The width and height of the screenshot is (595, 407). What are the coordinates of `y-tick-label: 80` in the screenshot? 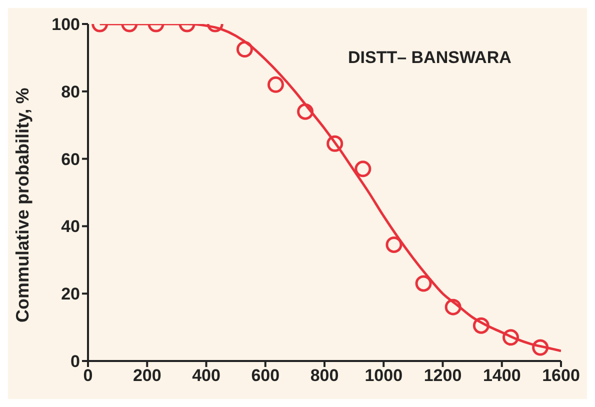 It's located at (70, 92).